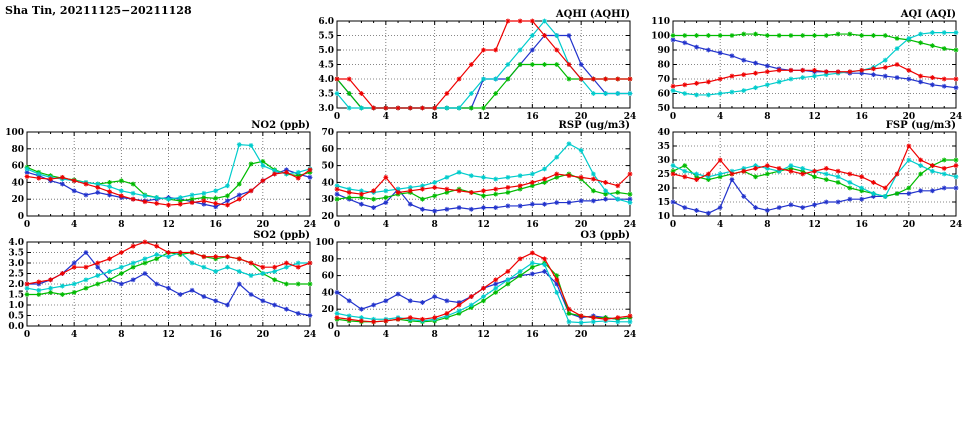 This screenshot has height=447, width=975. Describe the element at coordinates (16, 327) in the screenshot. I see `svg-text: 0.0` at that location.